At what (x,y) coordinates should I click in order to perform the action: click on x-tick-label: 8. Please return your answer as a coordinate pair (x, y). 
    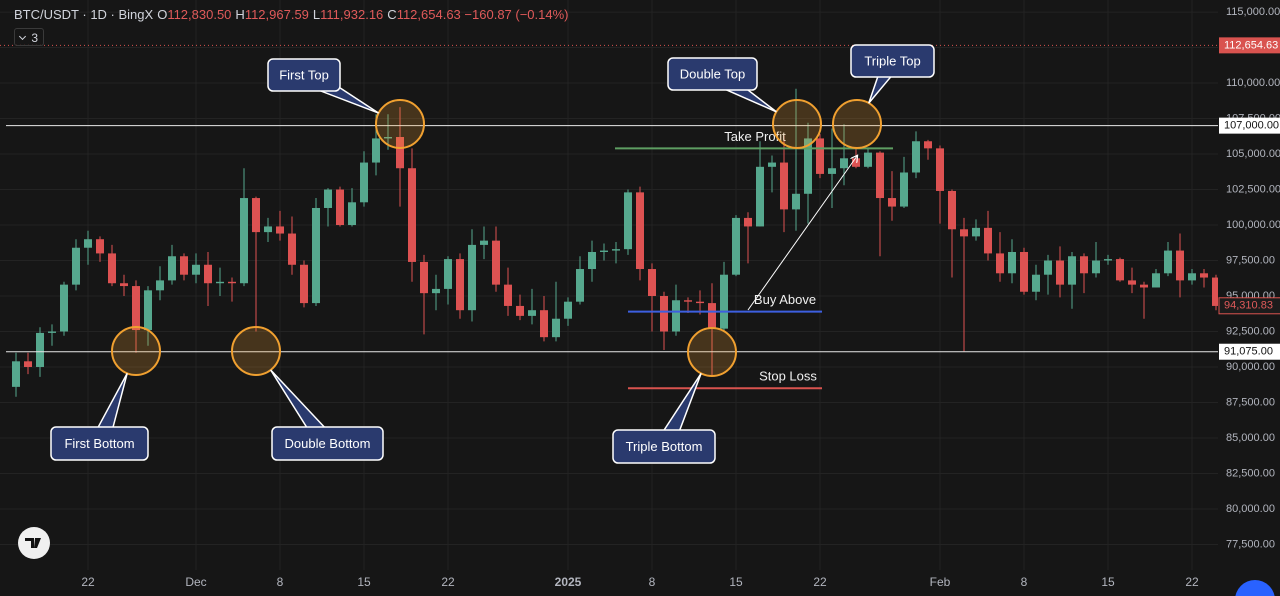
    Looking at the image, I should click on (652, 582).